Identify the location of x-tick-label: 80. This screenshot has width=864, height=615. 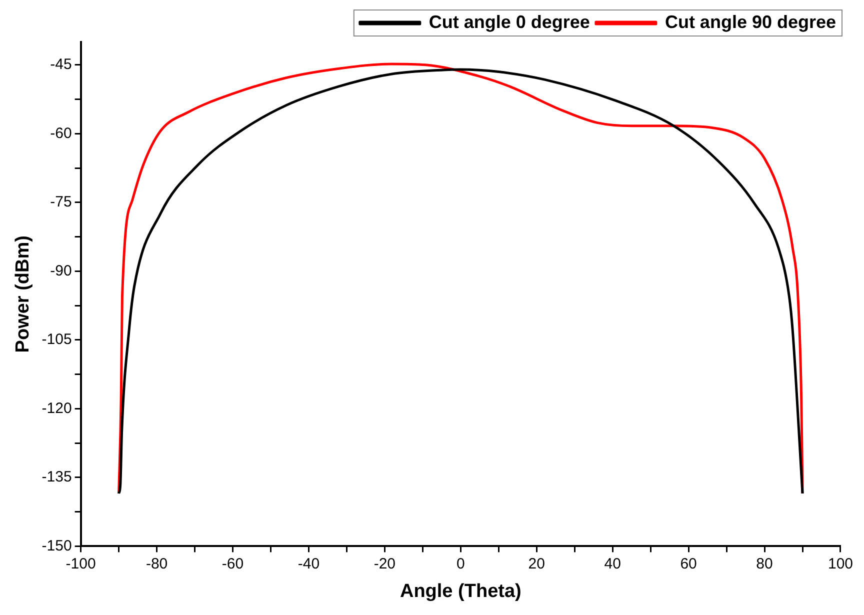
(764, 563).